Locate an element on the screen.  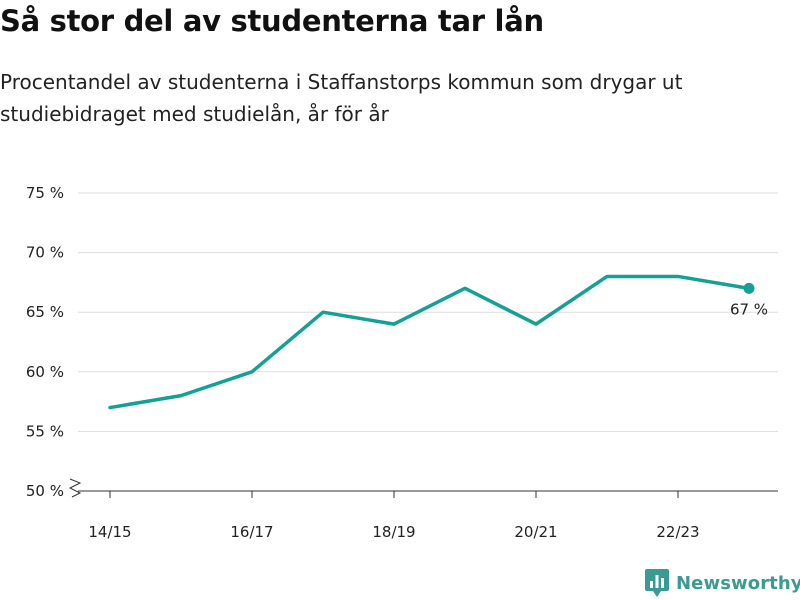
y-tick-label: 65 % is located at coordinates (45, 312).